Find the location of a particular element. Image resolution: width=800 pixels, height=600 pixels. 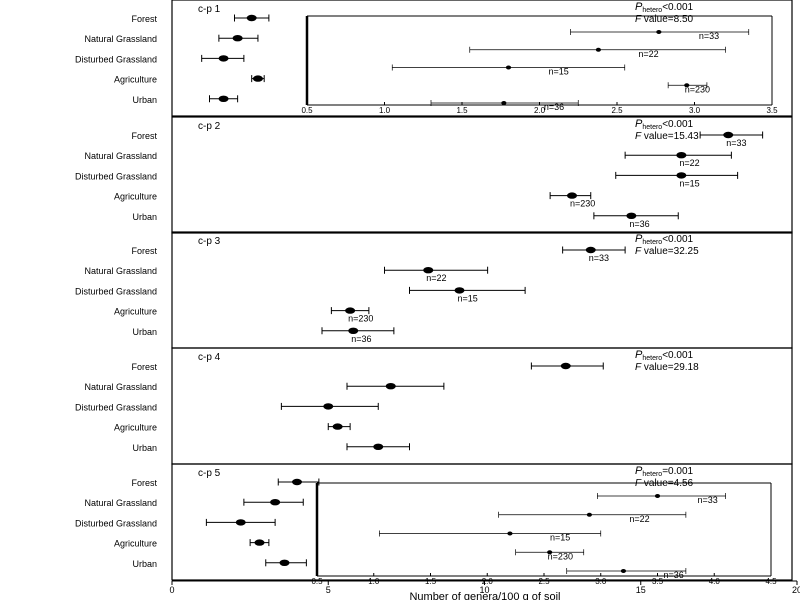

n-label: n=15 is located at coordinates (468, 298).